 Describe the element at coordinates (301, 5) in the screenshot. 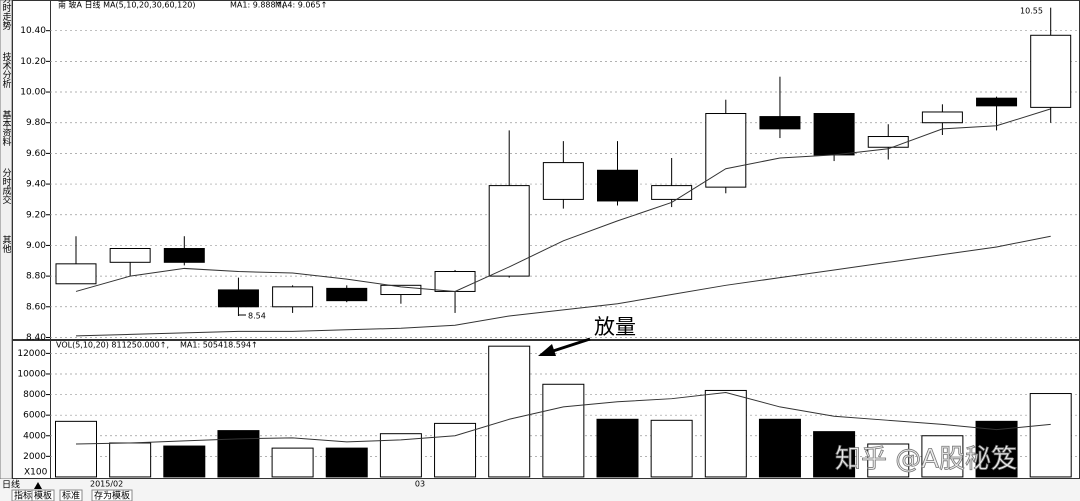

I see `legend-entry: MA4: 9.065↑` at that location.